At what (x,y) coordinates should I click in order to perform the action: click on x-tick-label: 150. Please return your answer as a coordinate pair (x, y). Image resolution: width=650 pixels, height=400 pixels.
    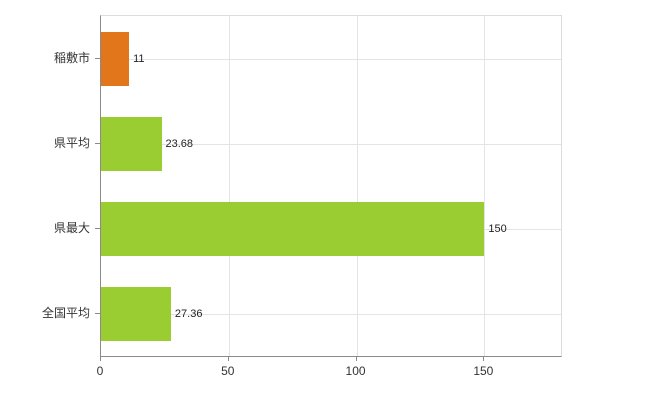
    Looking at the image, I should click on (483, 371).